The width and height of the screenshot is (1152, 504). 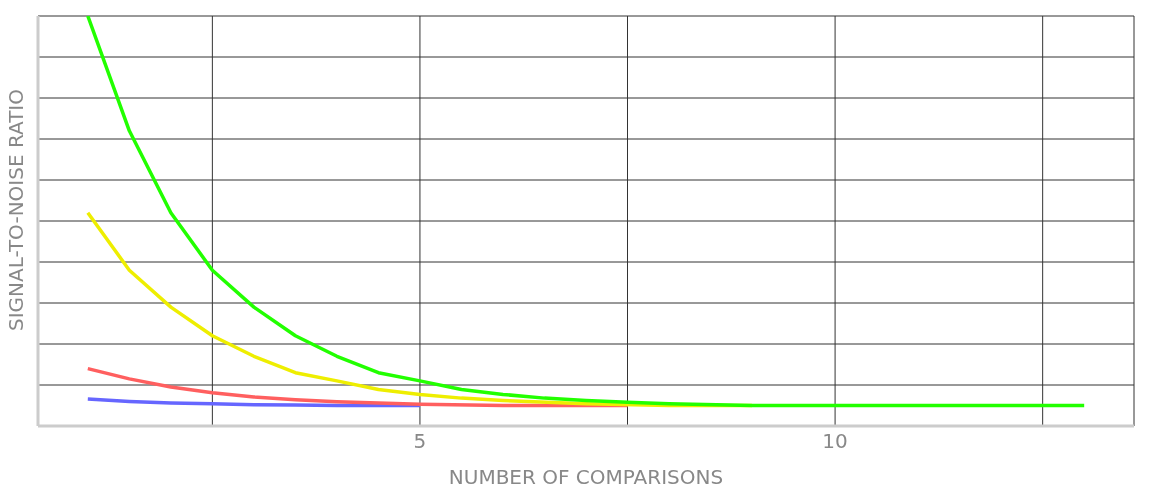 What do you see at coordinates (586, 477) in the screenshot?
I see `x-axis-title: NUMBER OF COMPARISONS` at bounding box center [586, 477].